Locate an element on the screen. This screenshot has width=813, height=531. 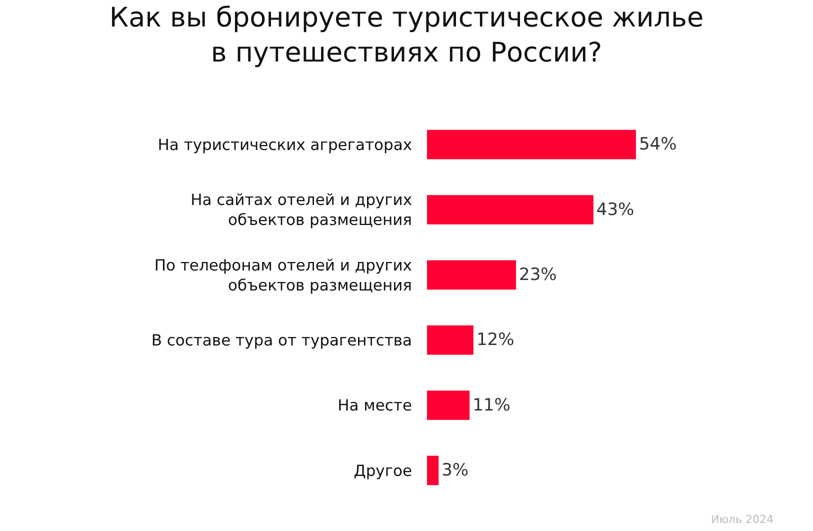
y-tick-label: На месте is located at coordinates (375, 405).